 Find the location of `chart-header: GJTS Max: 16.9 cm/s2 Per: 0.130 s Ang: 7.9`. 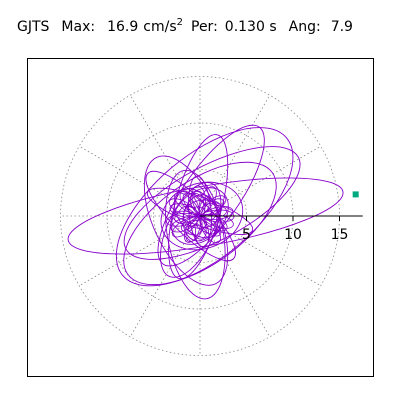

chart-header: GJTS Max: 16.9 cm/s2 Per: 0.130 s Ang: 7.9 is located at coordinates (185, 26).